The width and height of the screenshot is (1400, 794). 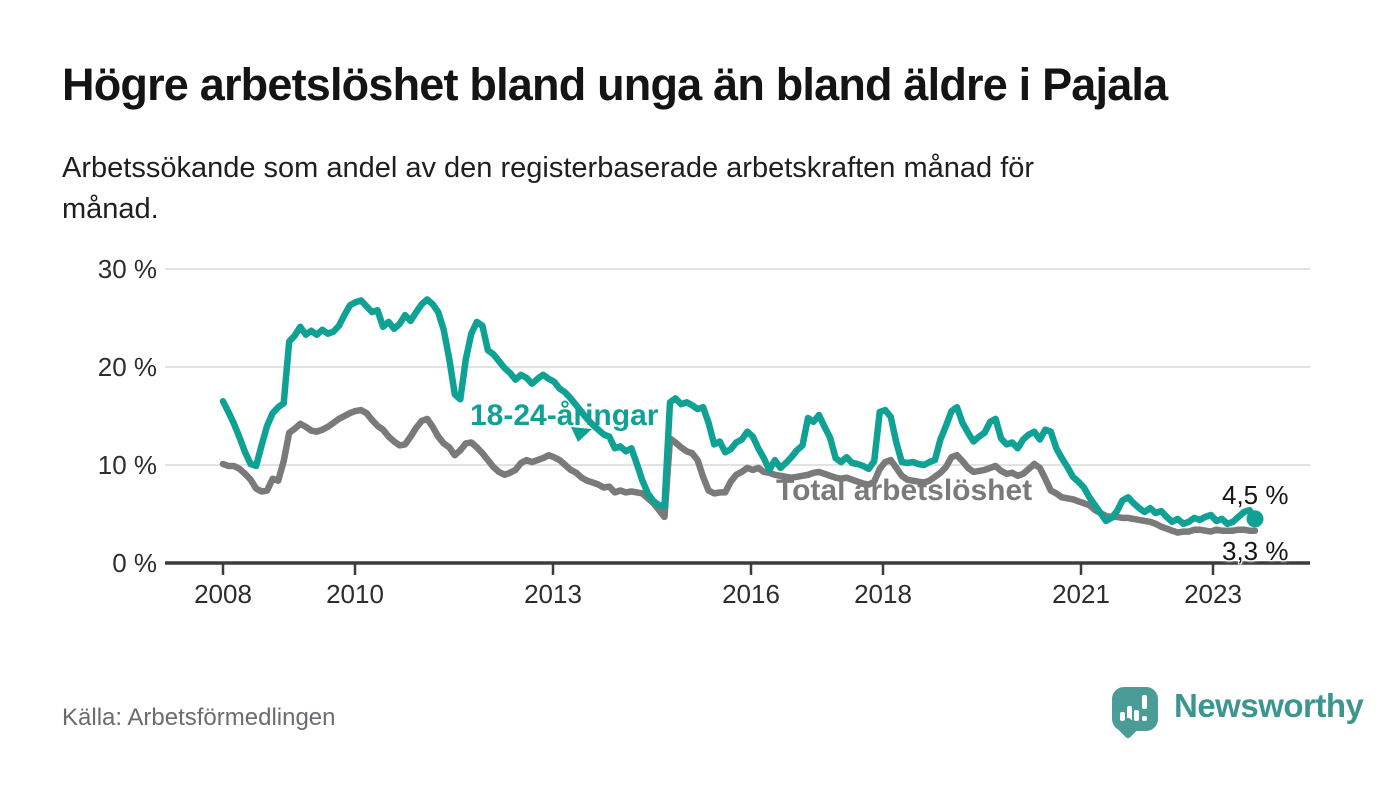 What do you see at coordinates (1255, 519) in the screenshot?
I see `series-end-dot-youth` at bounding box center [1255, 519].